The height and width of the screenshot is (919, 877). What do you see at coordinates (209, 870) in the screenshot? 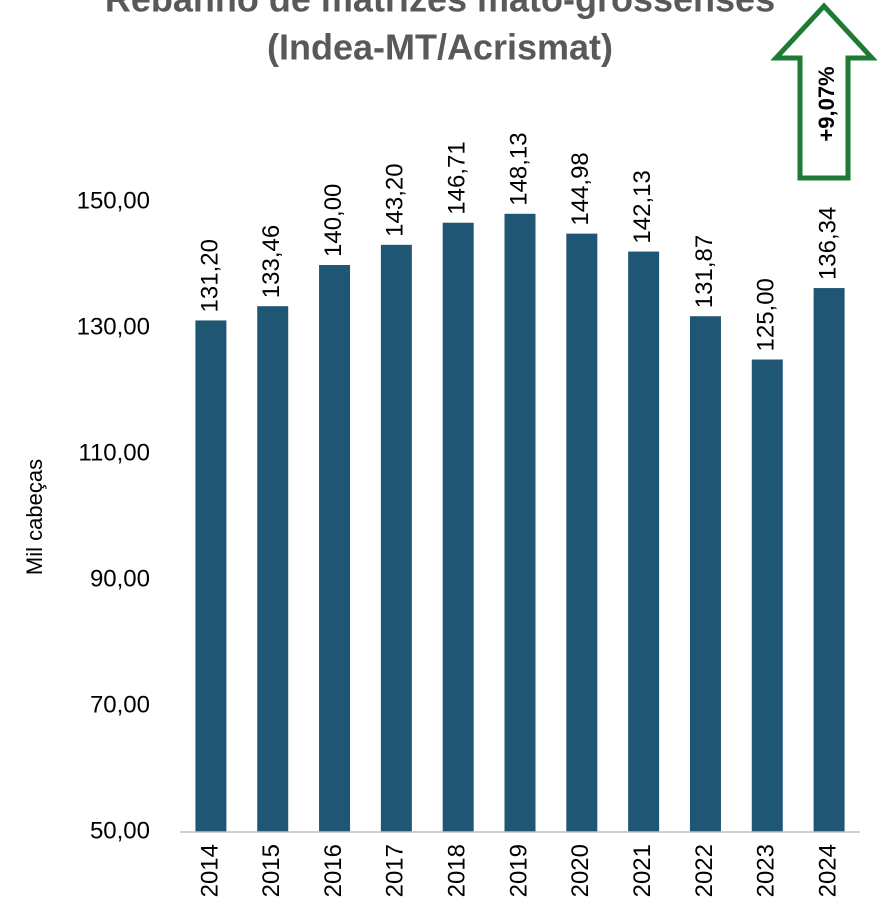
I see `x-tick-label: 2014` at bounding box center [209, 870].